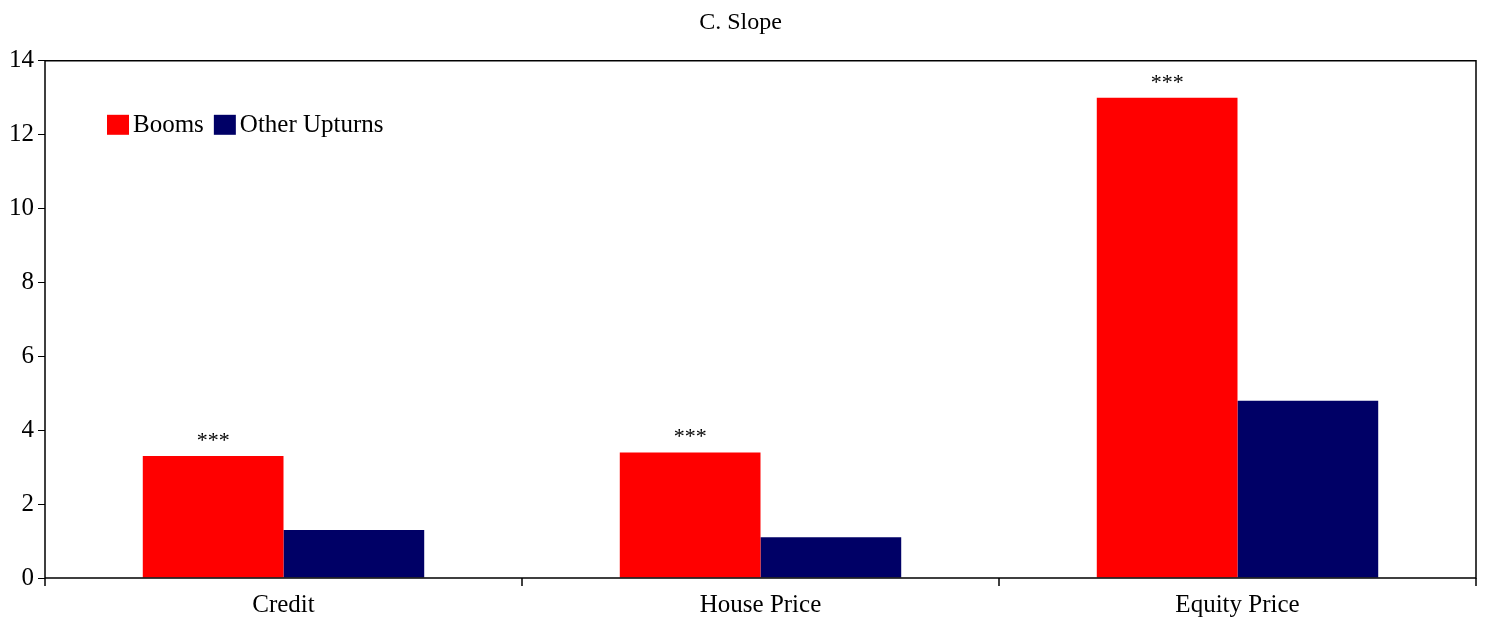 The height and width of the screenshot is (632, 1494). Describe the element at coordinates (27, 281) in the screenshot. I see `y-tick-label: 8` at that location.